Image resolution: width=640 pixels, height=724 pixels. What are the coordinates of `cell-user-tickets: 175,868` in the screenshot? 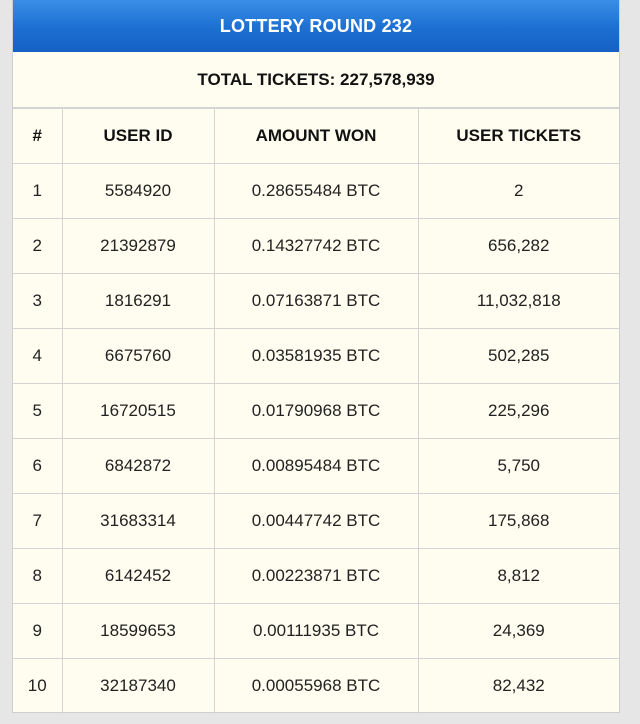 It's located at (518, 521).